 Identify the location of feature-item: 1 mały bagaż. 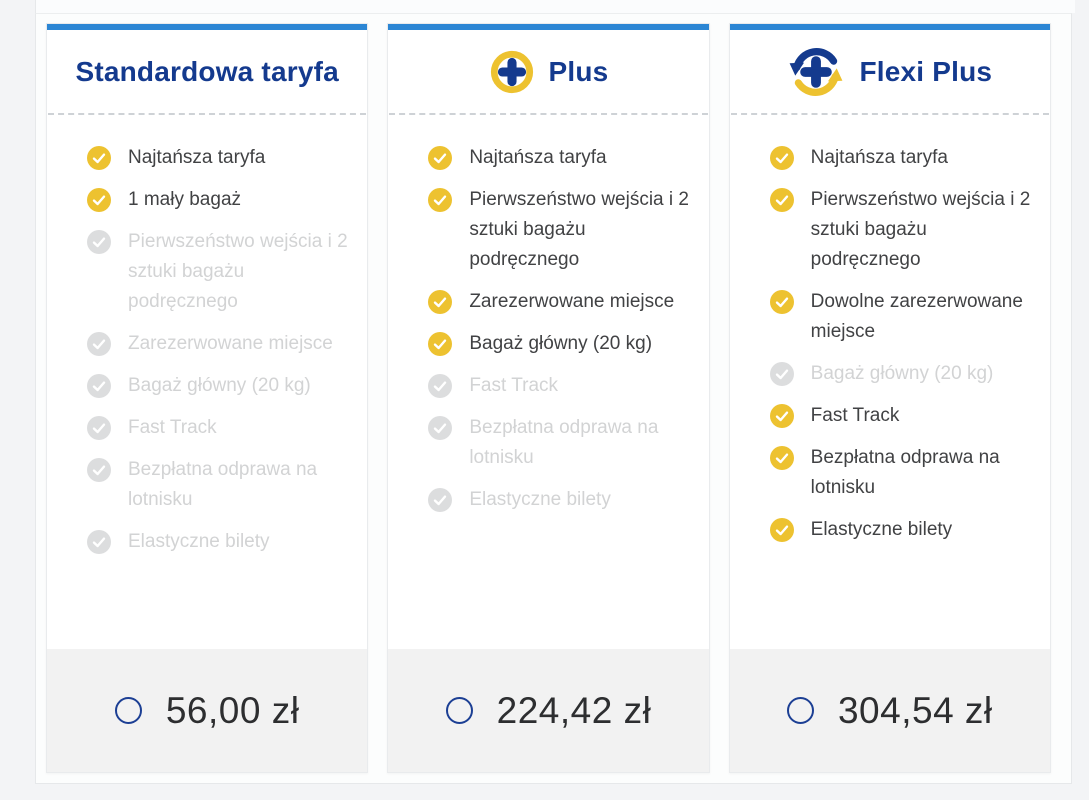
(218, 200).